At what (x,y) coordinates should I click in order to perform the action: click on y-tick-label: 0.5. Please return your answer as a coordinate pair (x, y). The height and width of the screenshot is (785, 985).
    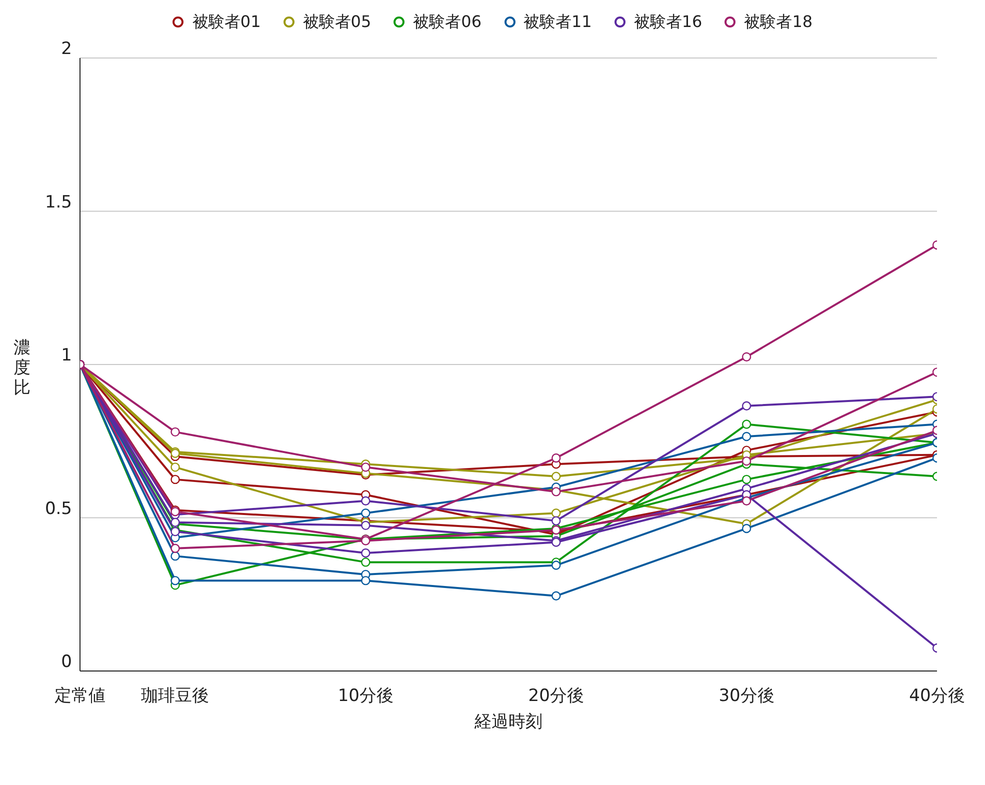
    Looking at the image, I should click on (58, 508).